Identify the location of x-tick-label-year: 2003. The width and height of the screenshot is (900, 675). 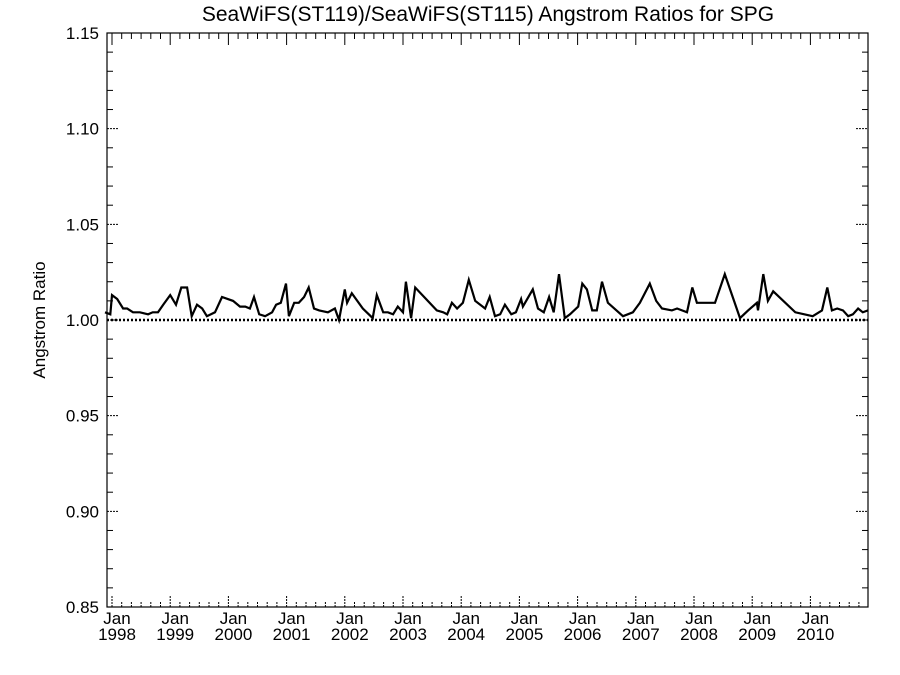
(408, 634).